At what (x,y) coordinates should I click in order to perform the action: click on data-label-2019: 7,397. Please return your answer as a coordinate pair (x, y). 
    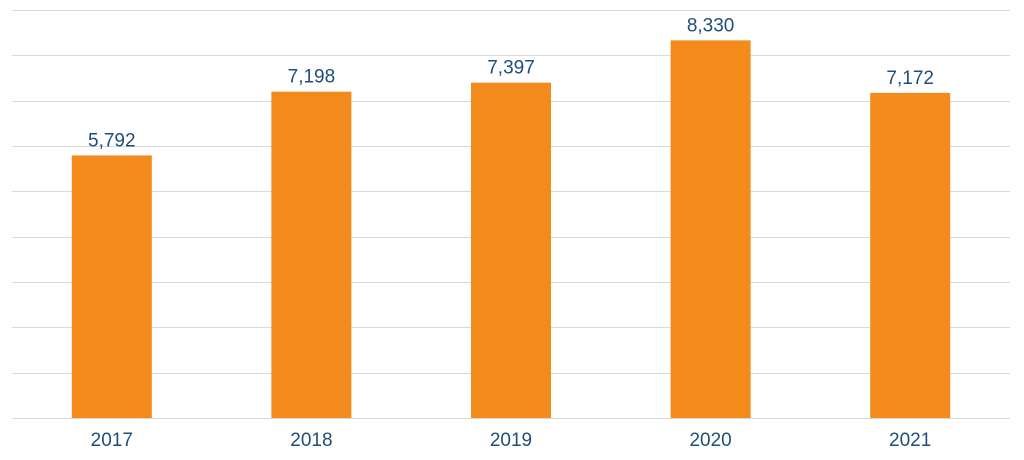
    Looking at the image, I should click on (511, 68).